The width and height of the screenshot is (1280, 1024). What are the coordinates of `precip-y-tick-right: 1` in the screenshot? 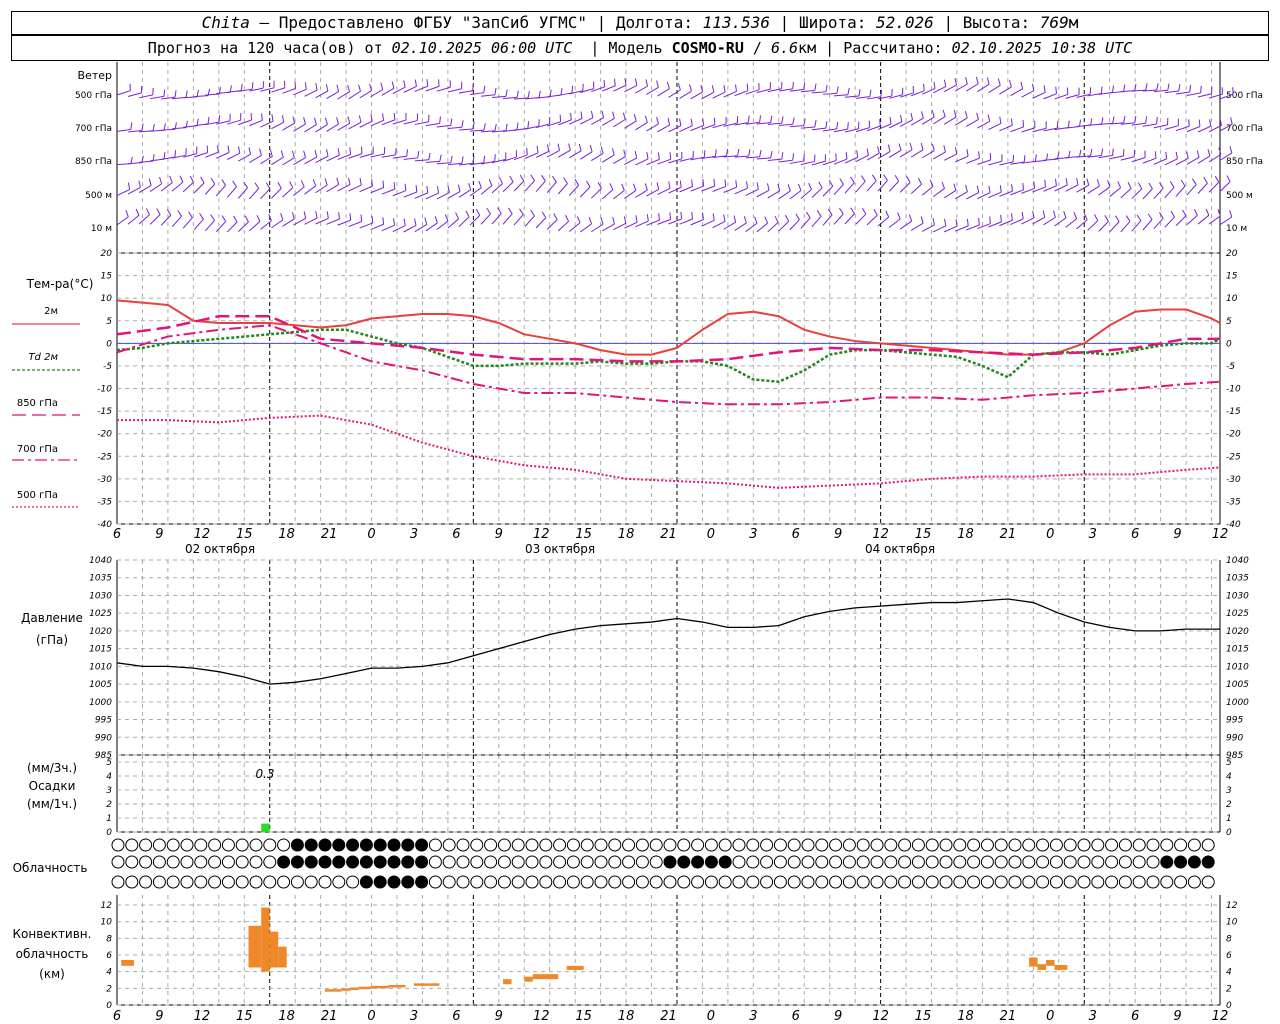 It's located at (1229, 819).